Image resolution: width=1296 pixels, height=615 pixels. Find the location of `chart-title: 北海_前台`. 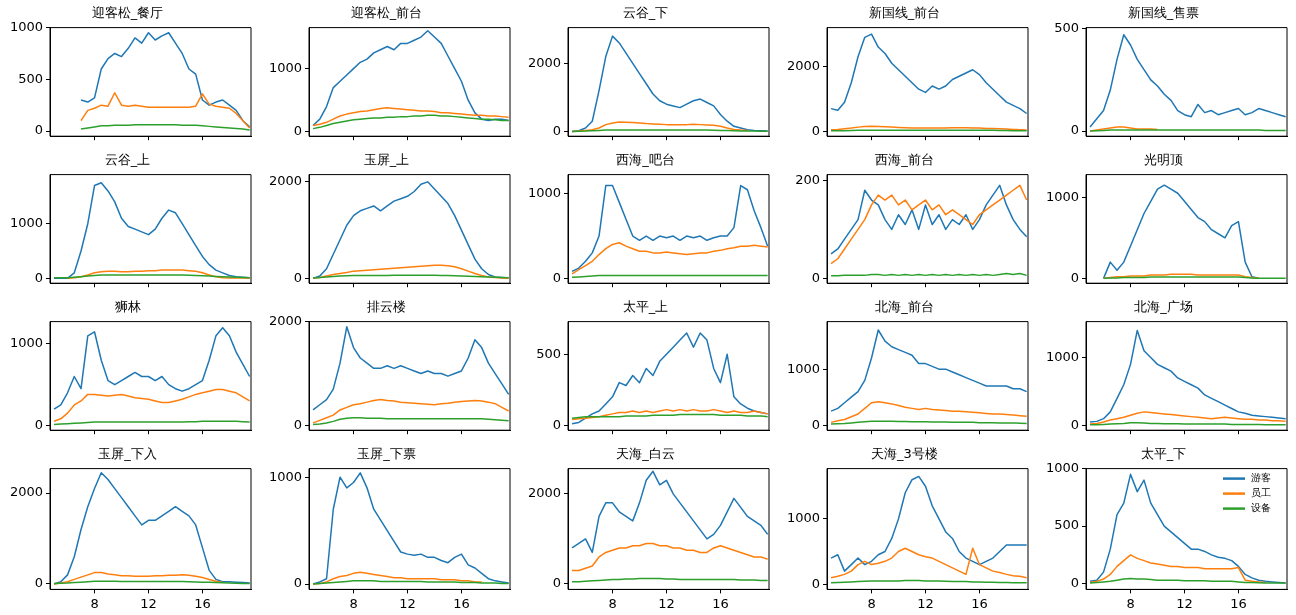

chart-title: 北海_前台 is located at coordinates (904, 307).